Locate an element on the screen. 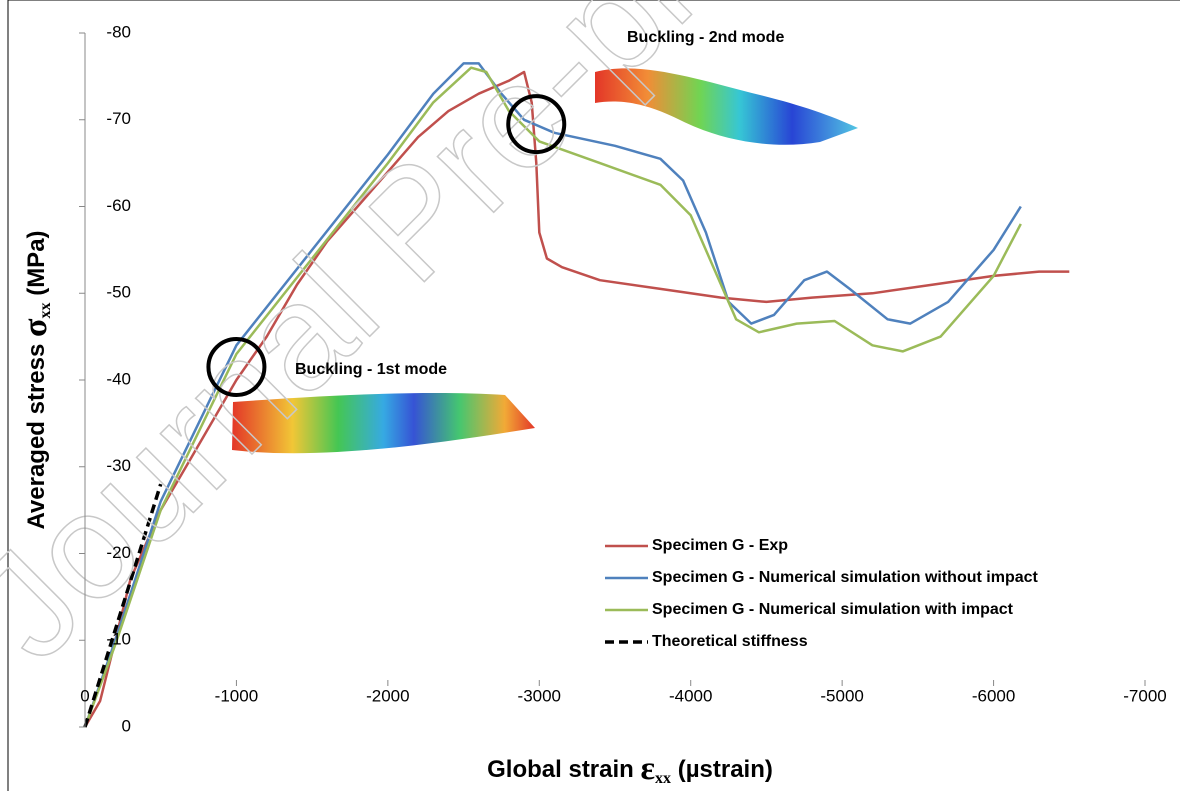 This screenshot has width=1180, height=796. y-tick-label: -10 is located at coordinates (118, 639).